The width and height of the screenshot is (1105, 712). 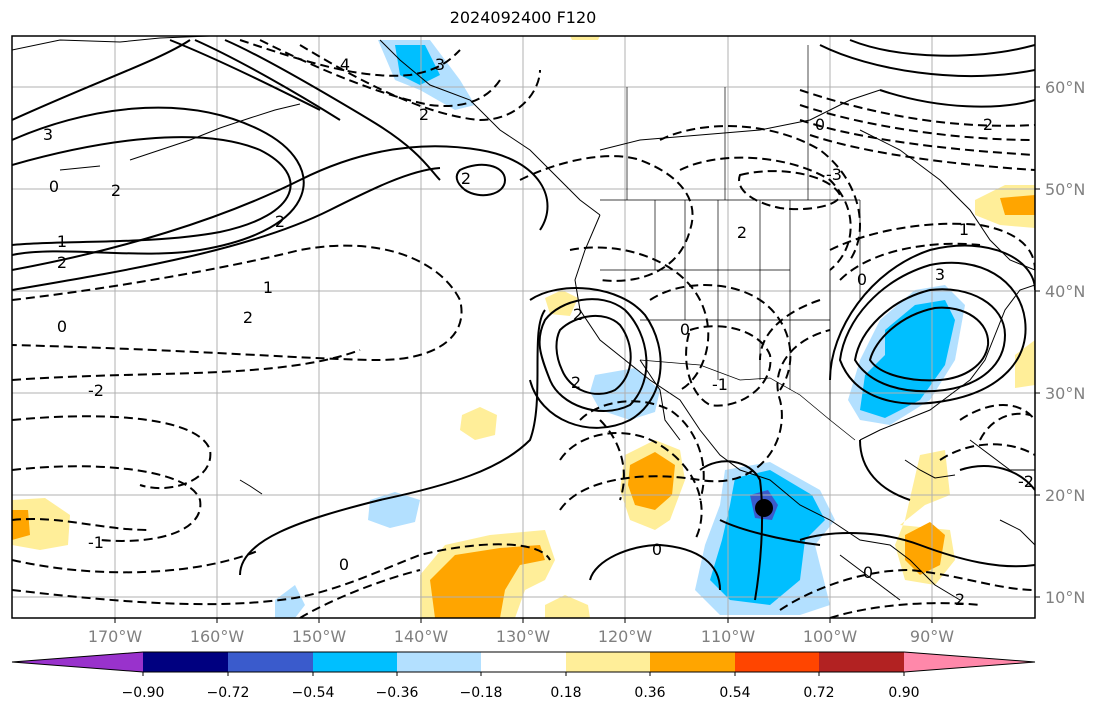 I want to click on lon-label: 90°W, so click(x=932, y=636).